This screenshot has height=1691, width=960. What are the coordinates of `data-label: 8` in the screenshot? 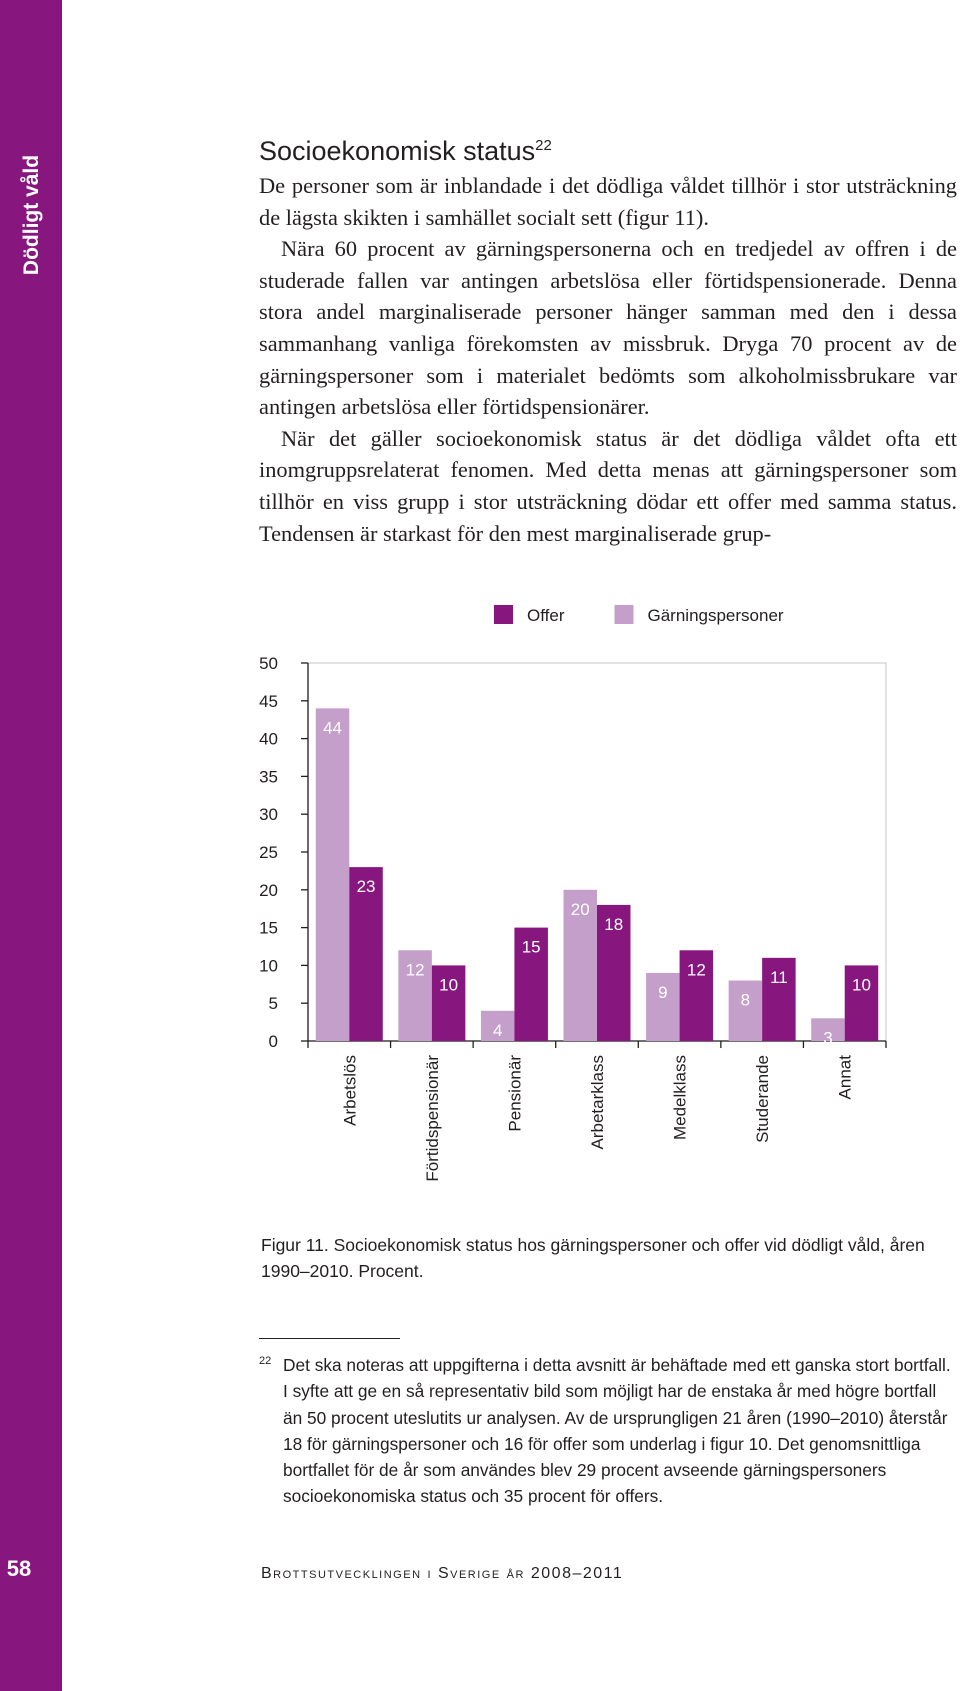 It's located at (745, 1000).